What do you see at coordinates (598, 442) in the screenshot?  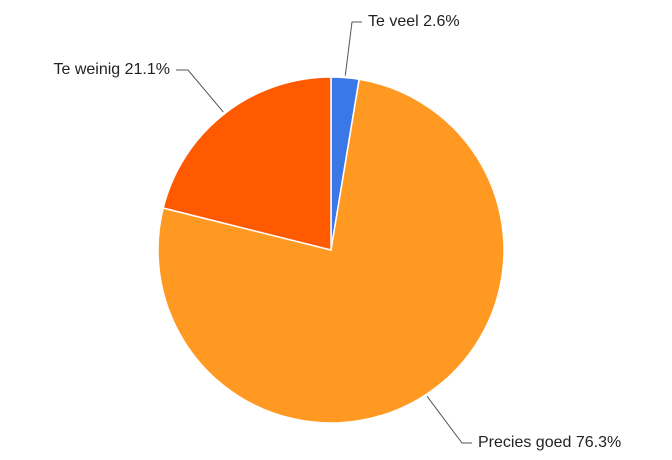 I see `slice-value: 76.3%` at bounding box center [598, 442].